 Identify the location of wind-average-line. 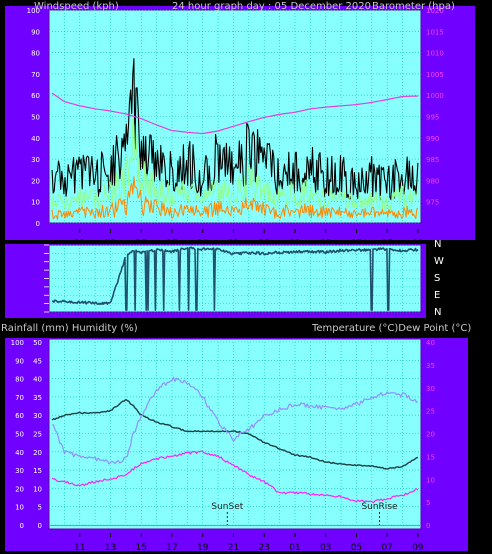
(235, 164).